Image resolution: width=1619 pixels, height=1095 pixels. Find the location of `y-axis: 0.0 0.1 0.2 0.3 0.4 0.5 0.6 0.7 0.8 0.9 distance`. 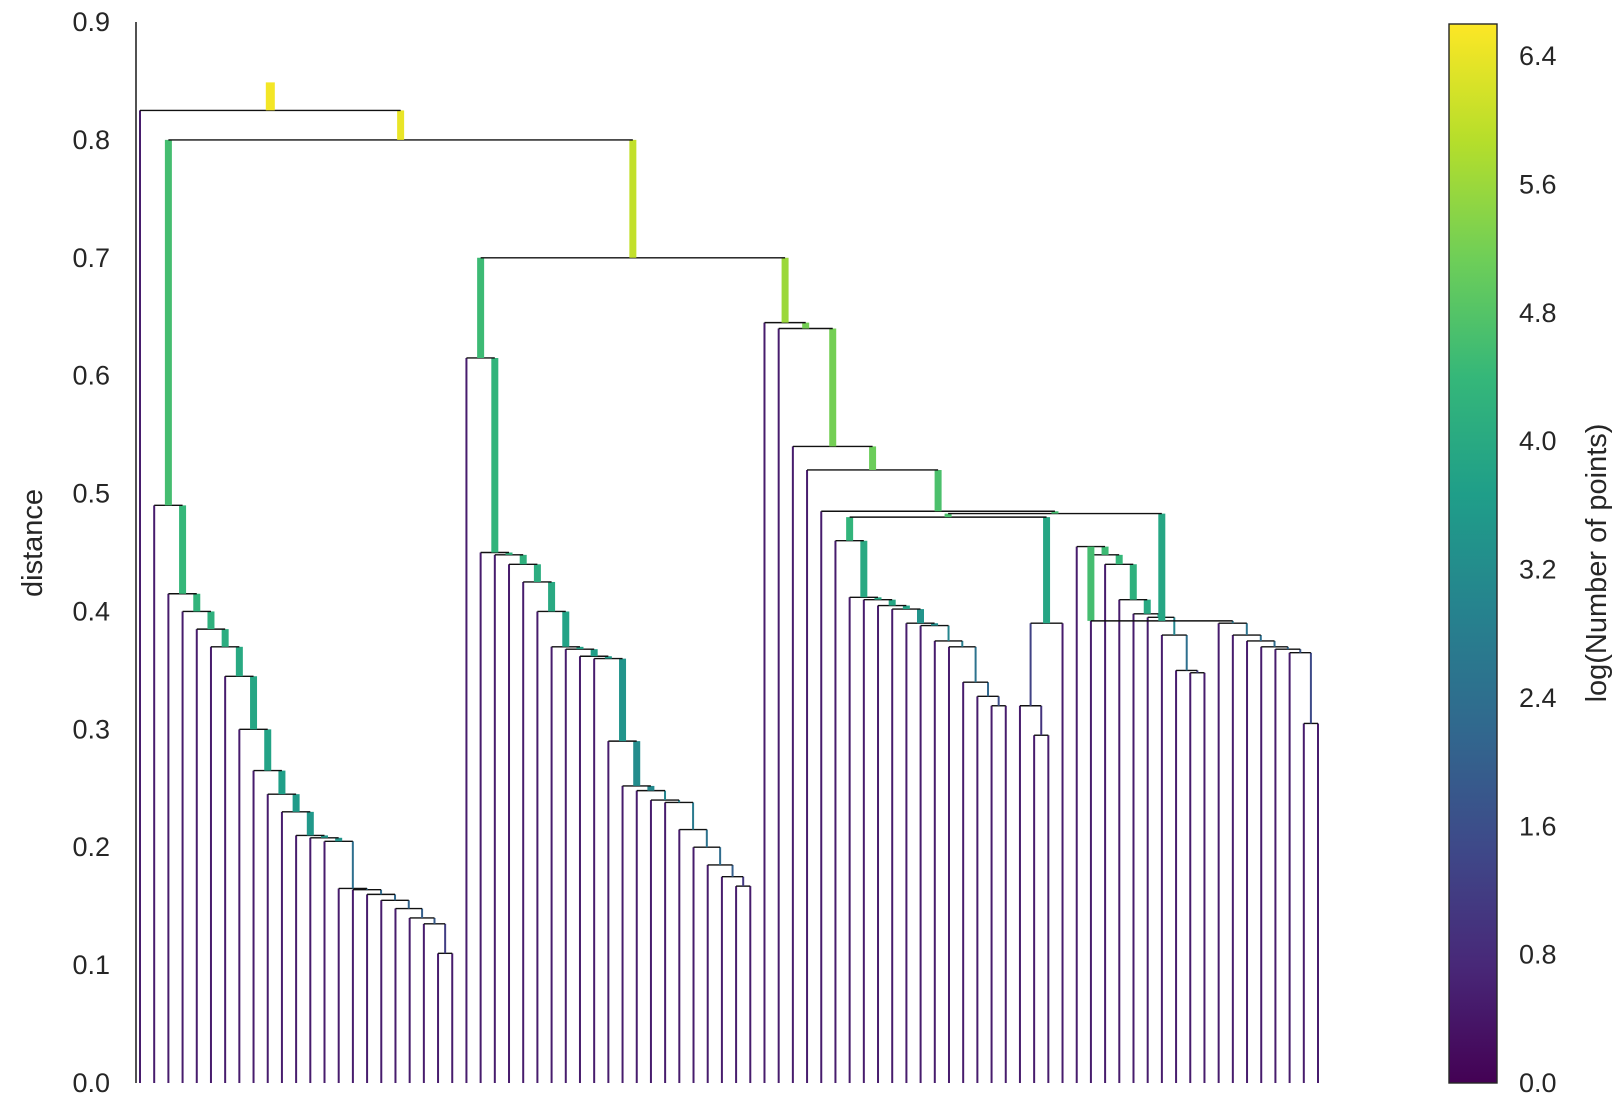

y-axis: 0.0 0.1 0.2 0.3 0.4 0.5 0.6 0.7 0.8 0.9 distance is located at coordinates (77, 551).